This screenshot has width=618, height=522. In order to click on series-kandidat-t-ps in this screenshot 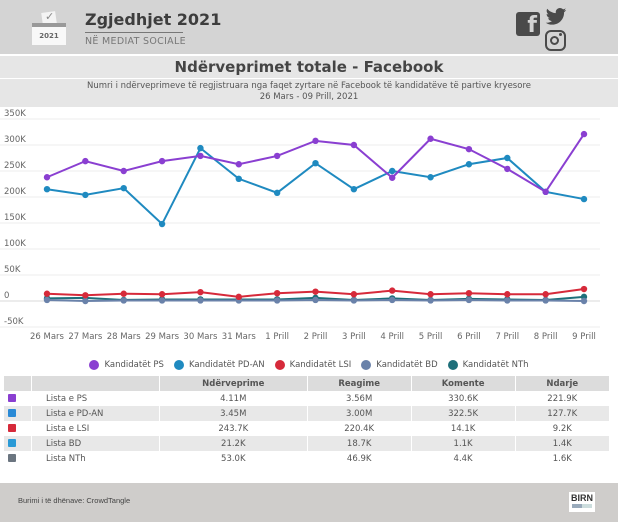, I will do `click(315, 162)`.